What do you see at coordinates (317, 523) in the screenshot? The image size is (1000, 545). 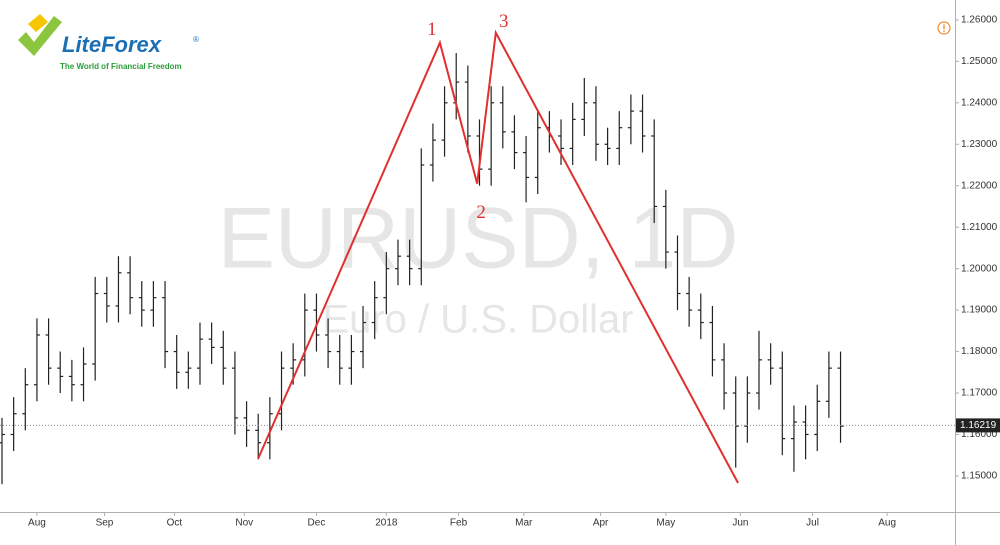 I see `x-tick-label: Dec` at bounding box center [317, 523].